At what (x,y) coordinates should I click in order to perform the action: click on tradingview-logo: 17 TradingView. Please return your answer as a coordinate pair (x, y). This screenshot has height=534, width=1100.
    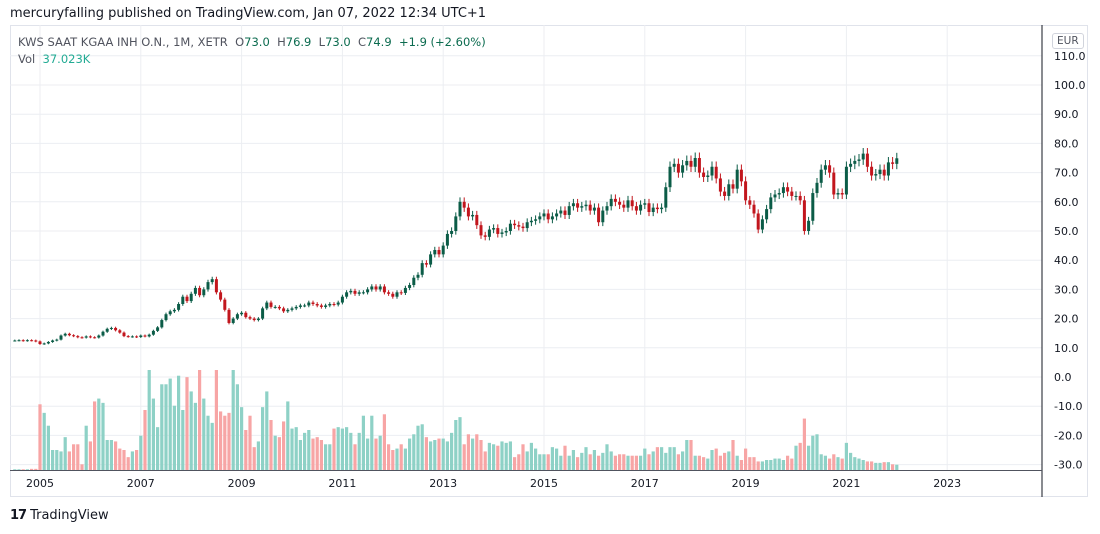
    Looking at the image, I should click on (59, 515).